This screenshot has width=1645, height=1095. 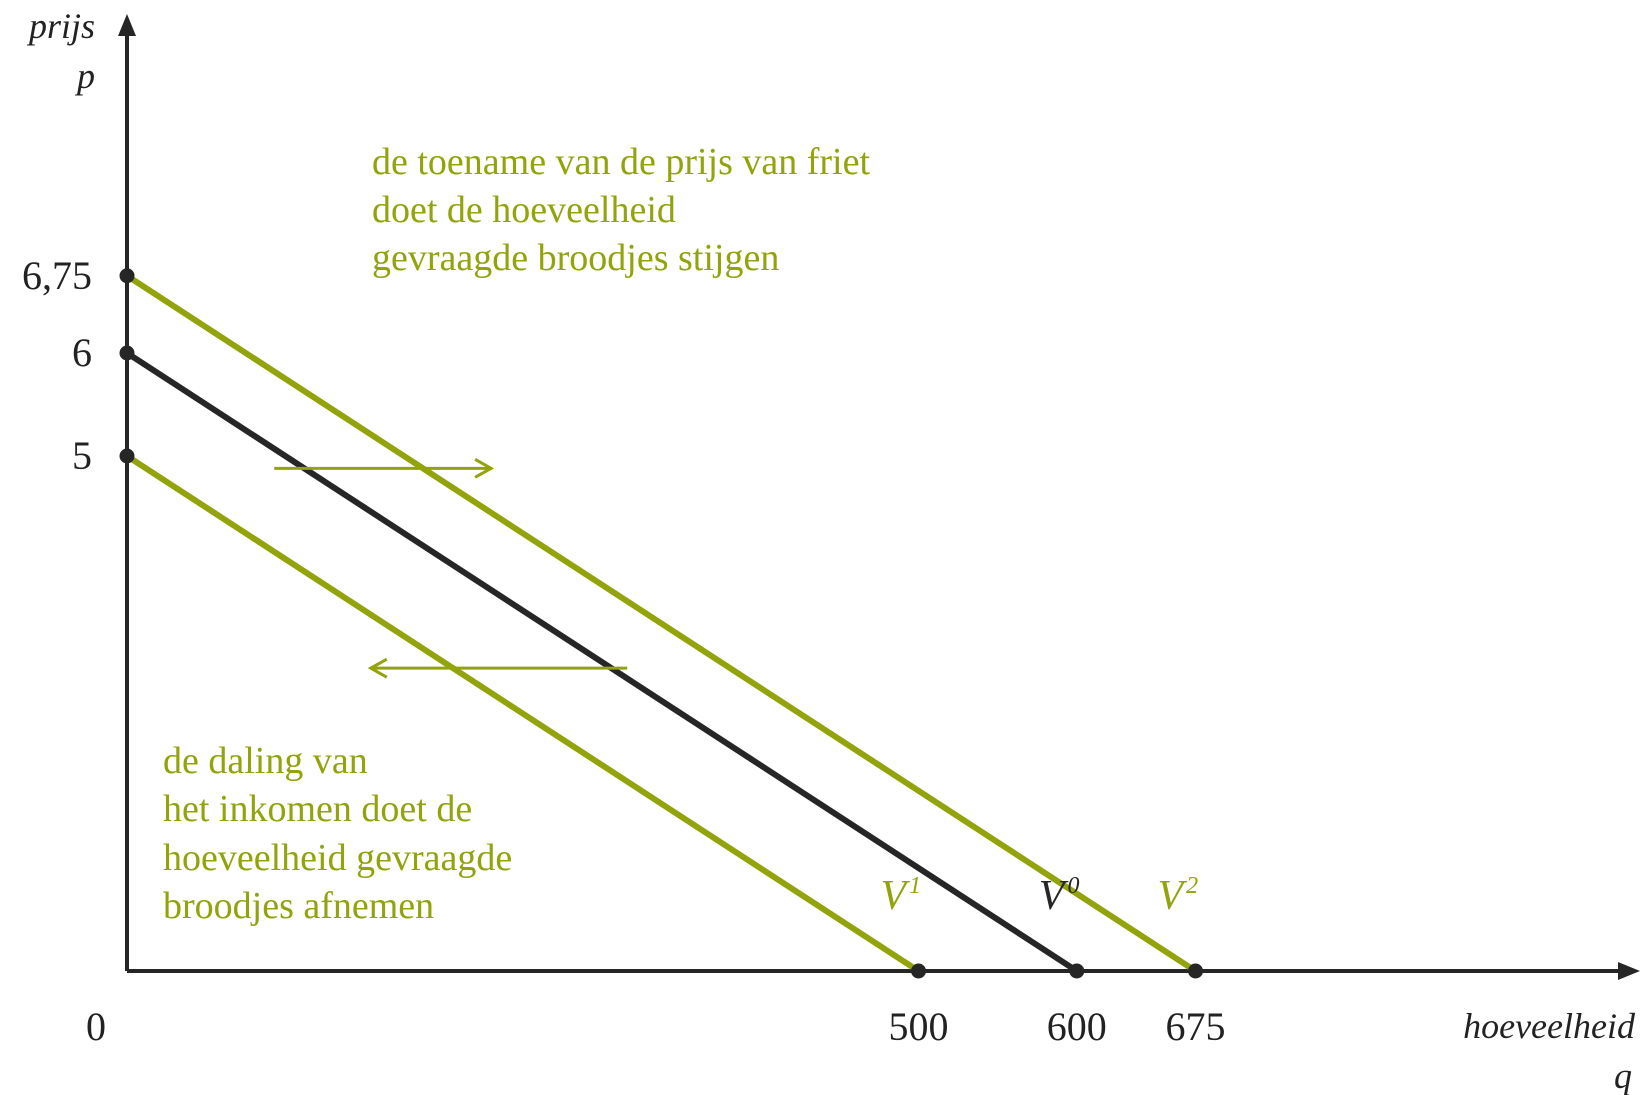 I want to click on curve-label-superscript: 1, so click(x=915, y=886).